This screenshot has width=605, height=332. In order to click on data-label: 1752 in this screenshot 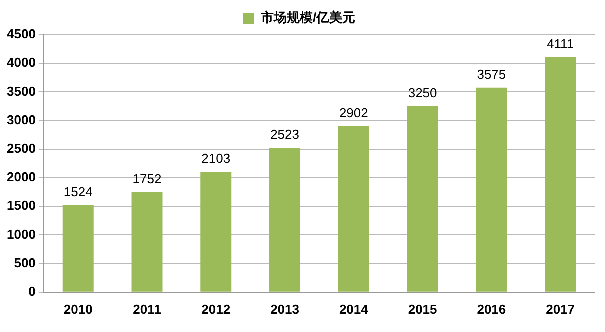, I will do `click(147, 178)`.